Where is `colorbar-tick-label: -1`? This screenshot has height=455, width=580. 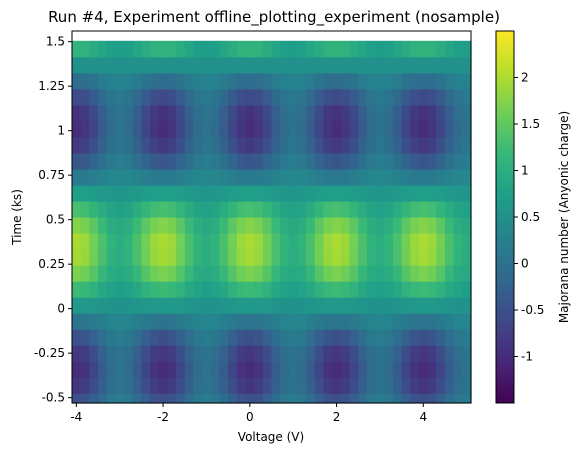
colorbar-tick-label: -1 is located at coordinates (527, 357).